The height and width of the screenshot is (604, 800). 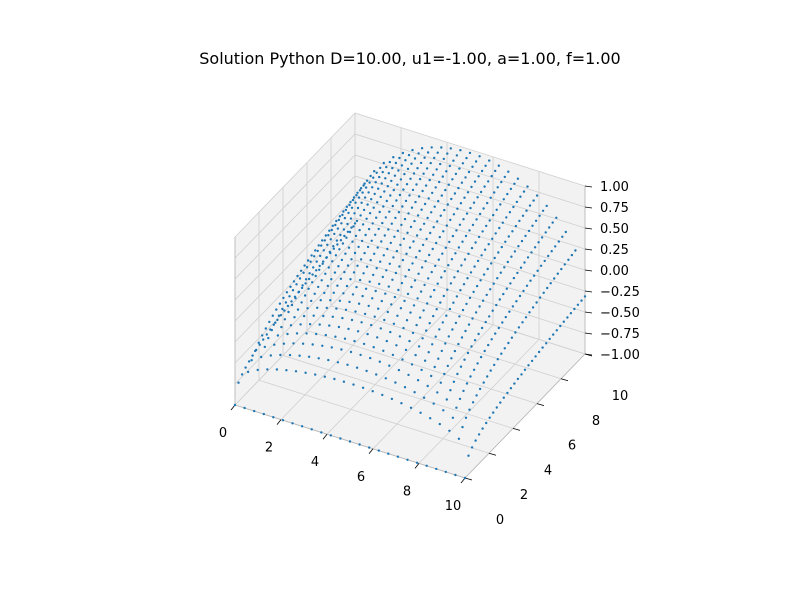 I want to click on x-tick-label: 10, so click(x=453, y=506).